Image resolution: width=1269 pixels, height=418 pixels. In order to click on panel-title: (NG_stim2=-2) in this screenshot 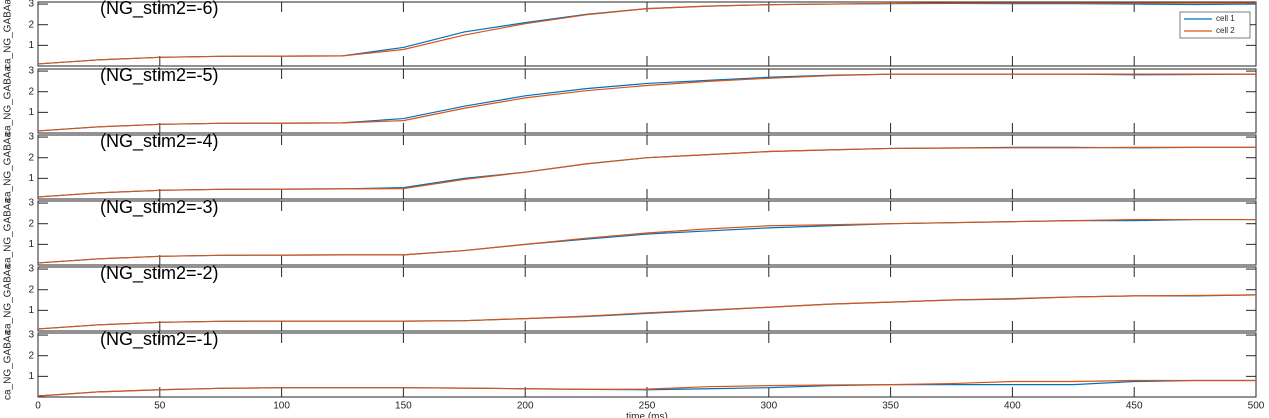, I will do `click(159, 273)`.